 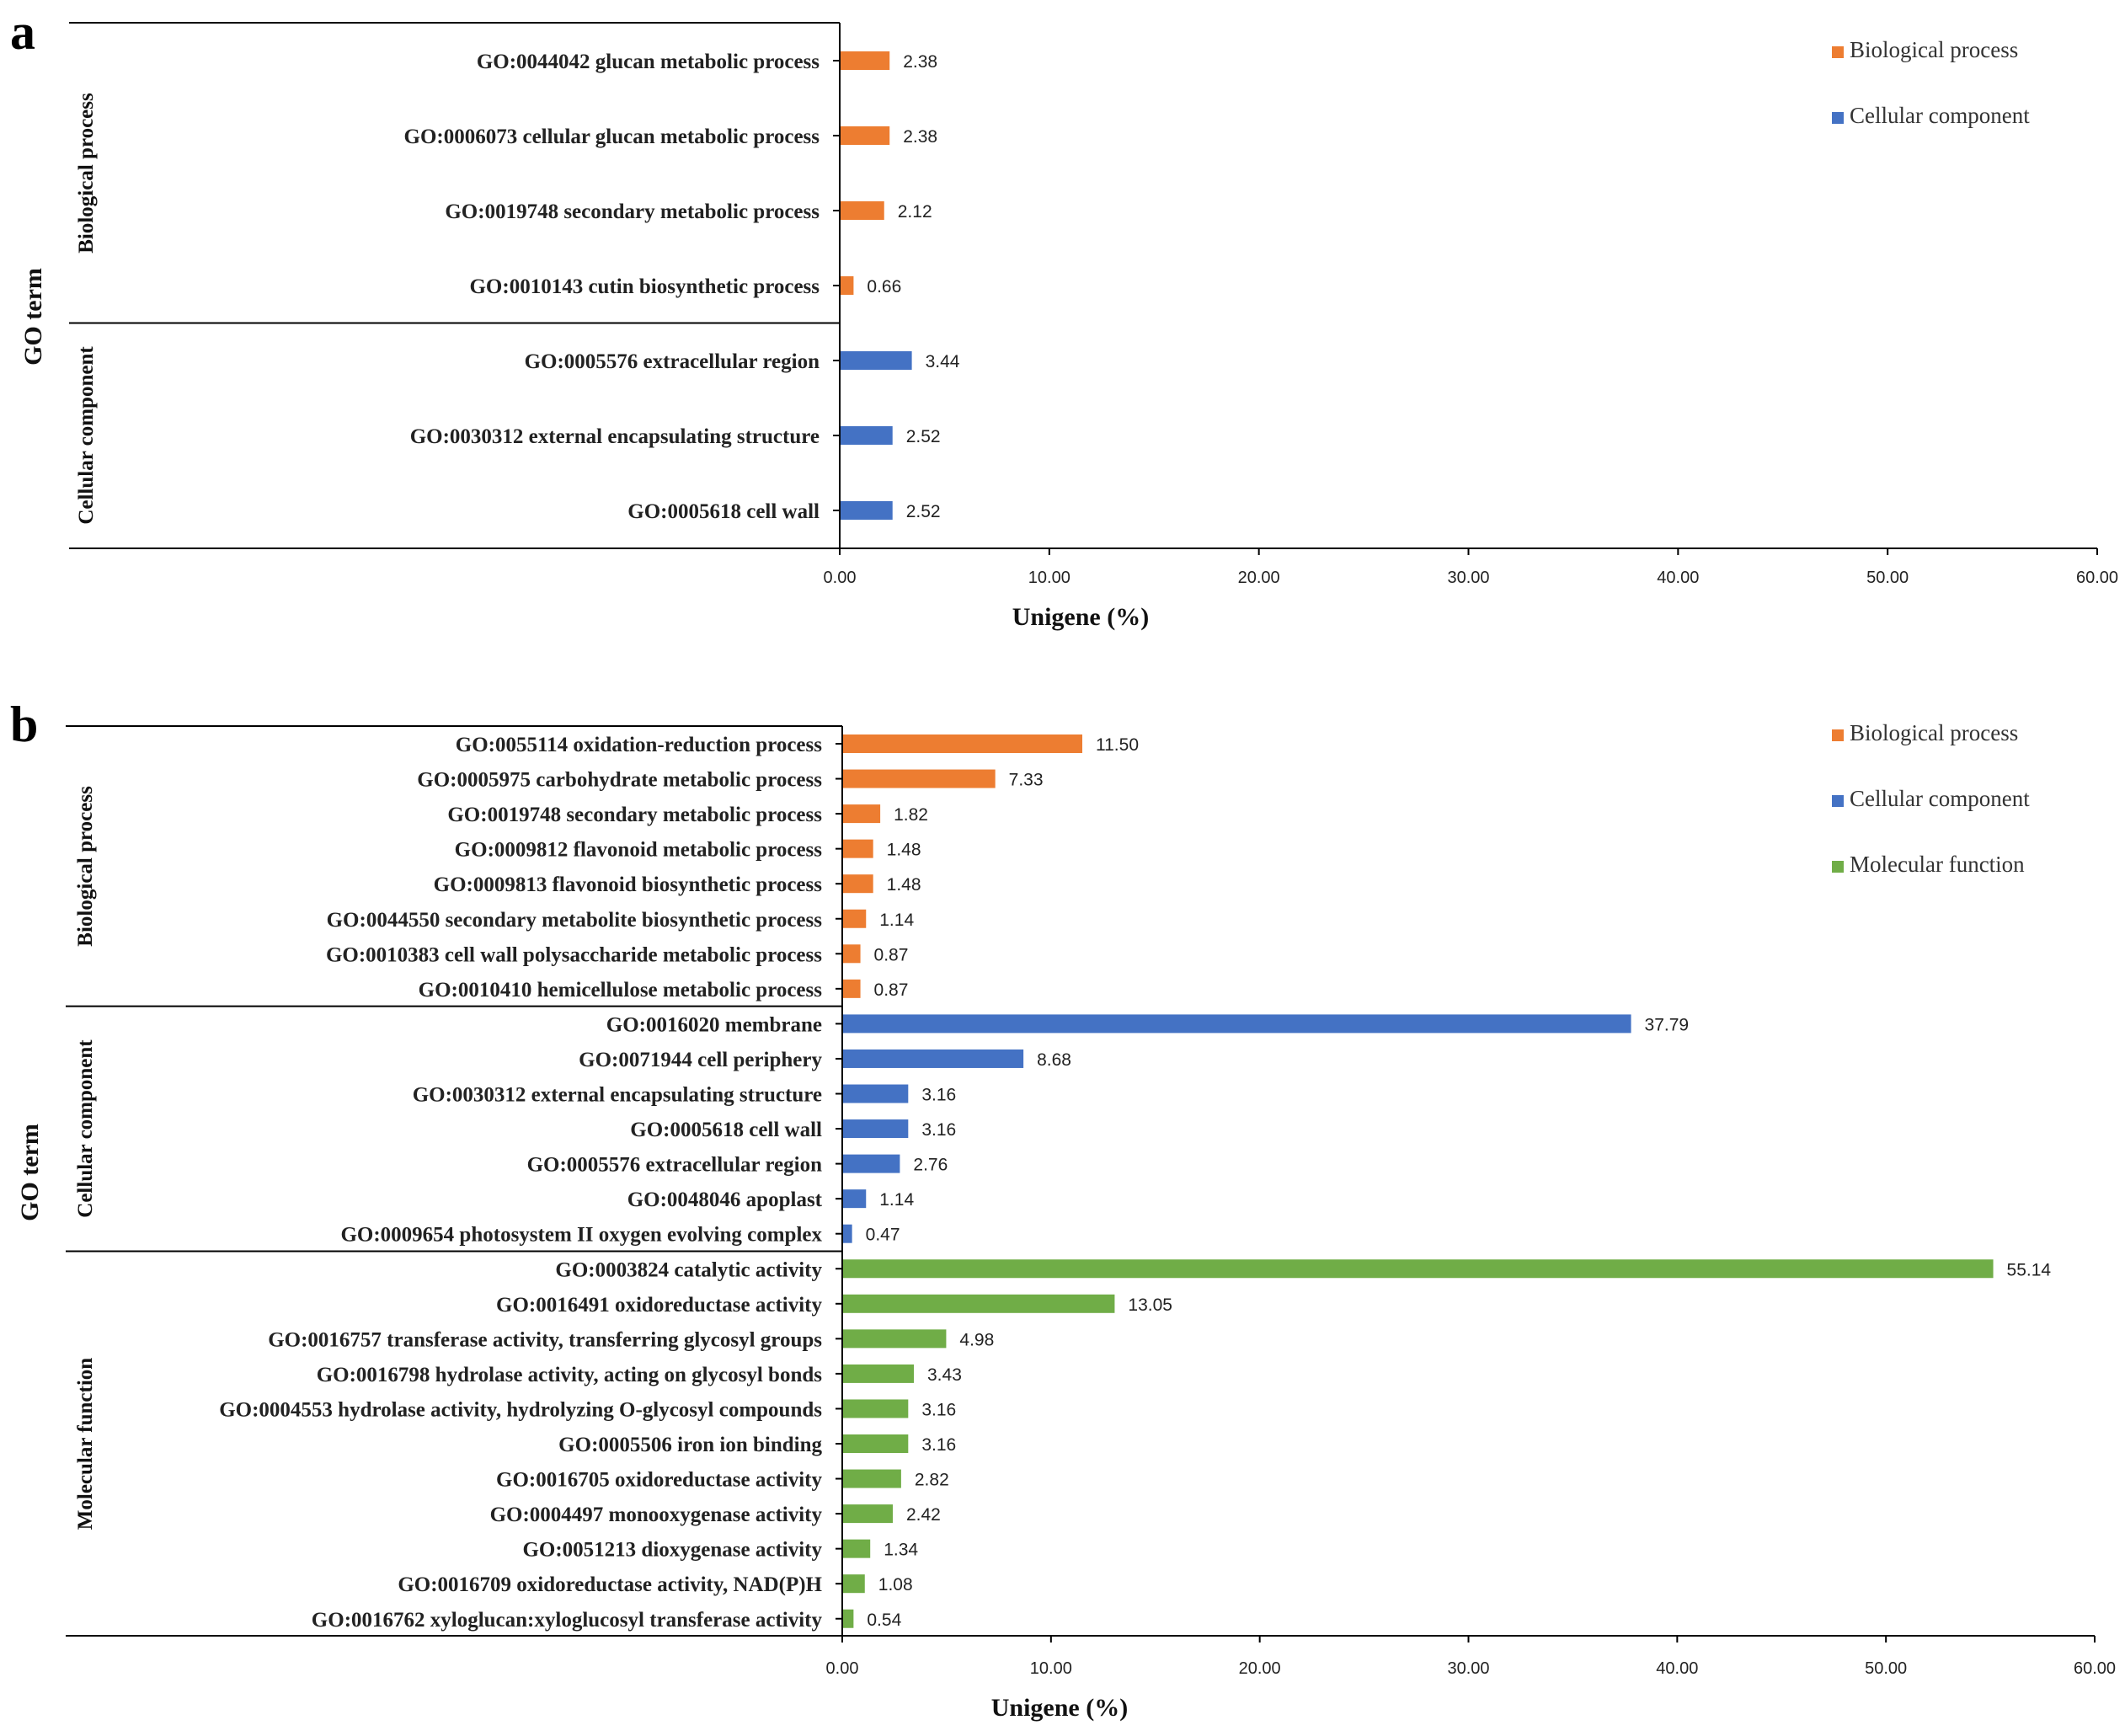 What do you see at coordinates (1150, 1305) in the screenshot?
I see `bar-value-label: 13.05` at bounding box center [1150, 1305].